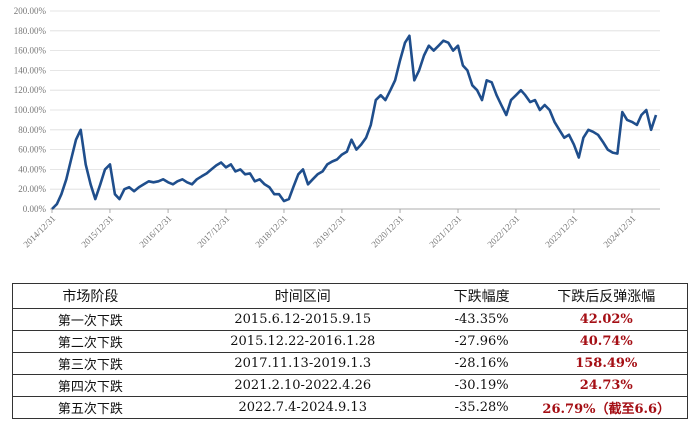  Describe the element at coordinates (606, 296) in the screenshot. I see `table-cell: 下跌后反弹涨幅` at that location.